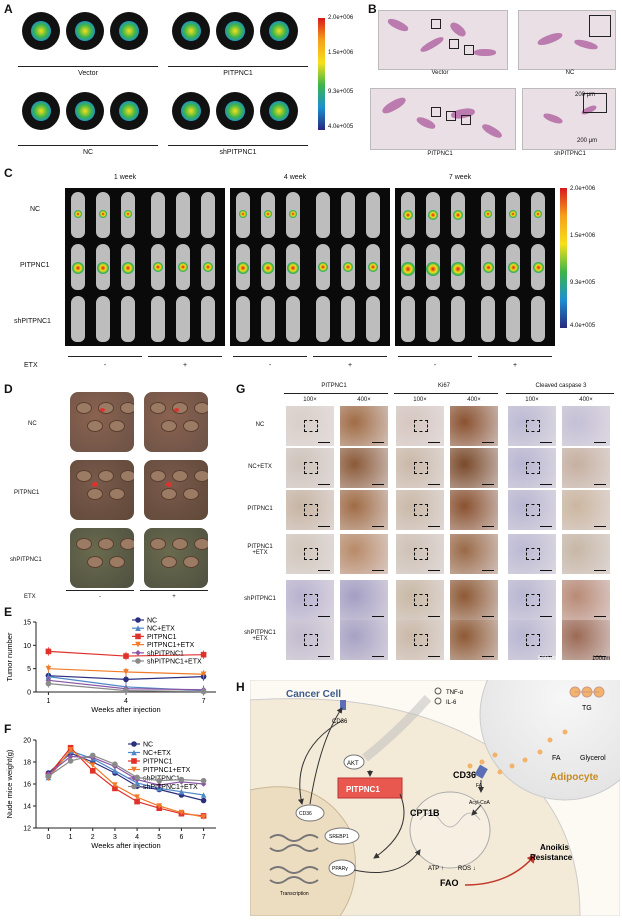 The width and height of the screenshot is (622, 921). What do you see at coordinates (467, 869) in the screenshot?
I see `ros-label: ROS ↓` at bounding box center [467, 869].